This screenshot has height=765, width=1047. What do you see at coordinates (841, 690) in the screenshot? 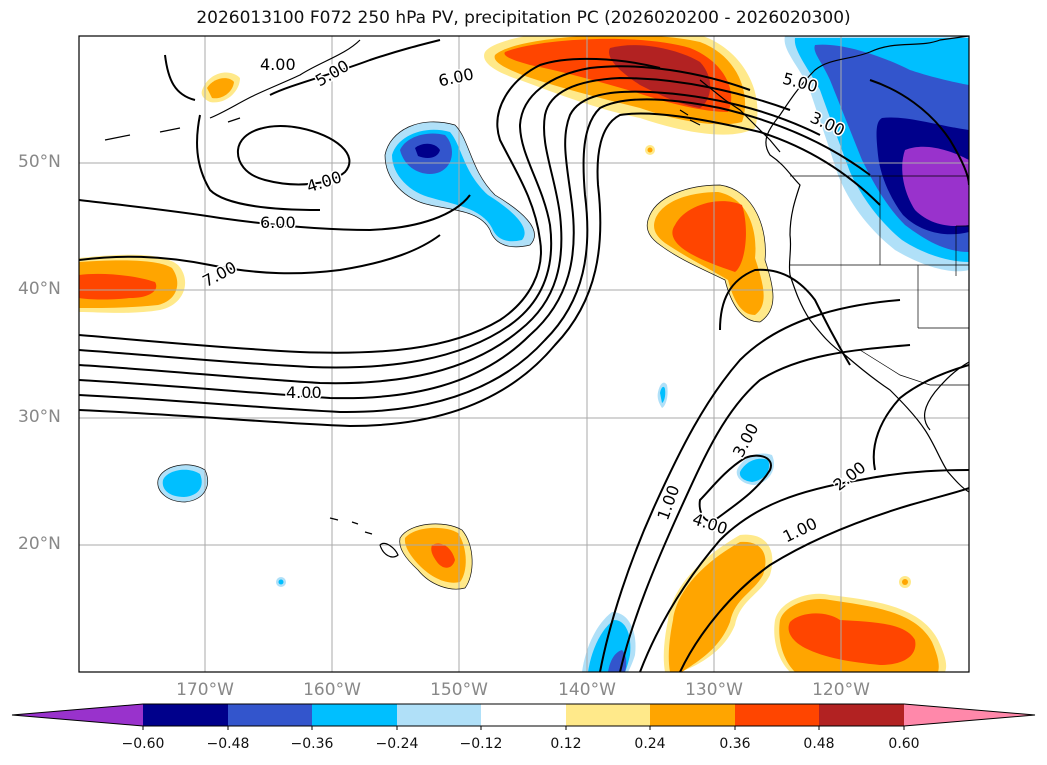
I see `lon-label: 120°W` at bounding box center [841, 690].